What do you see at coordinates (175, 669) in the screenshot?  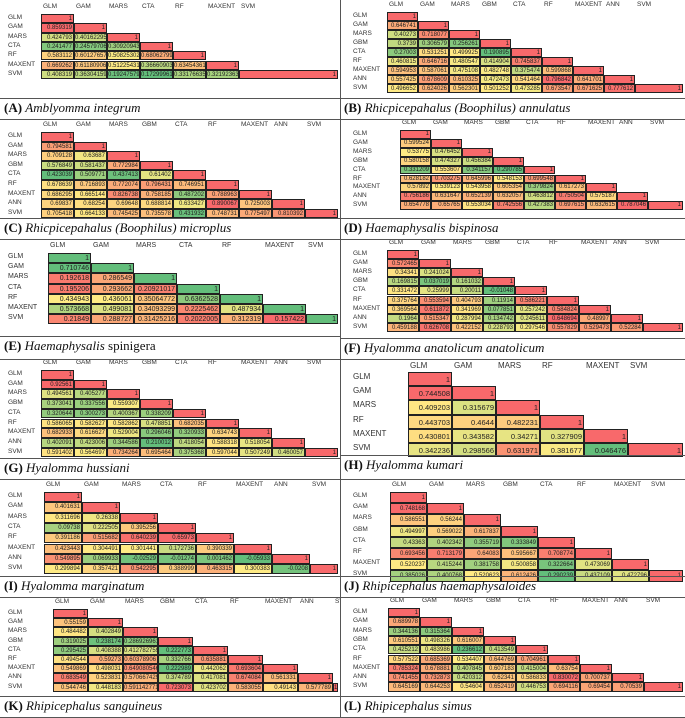 I see `correlation-cell: 0.222989` at bounding box center [175, 669].